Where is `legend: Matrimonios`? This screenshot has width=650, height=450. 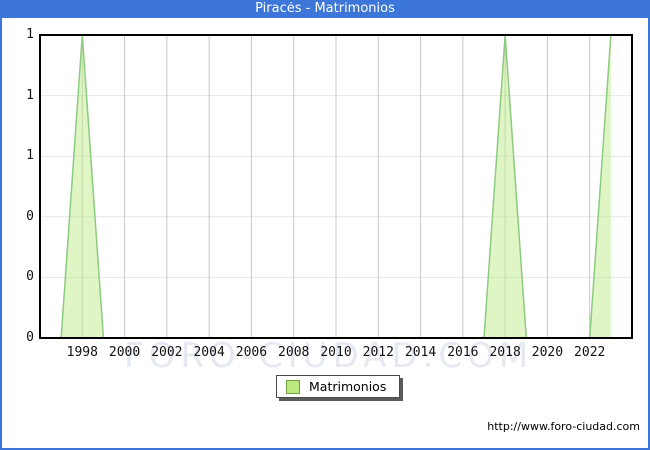 legend: Matrimonios is located at coordinates (338, 386).